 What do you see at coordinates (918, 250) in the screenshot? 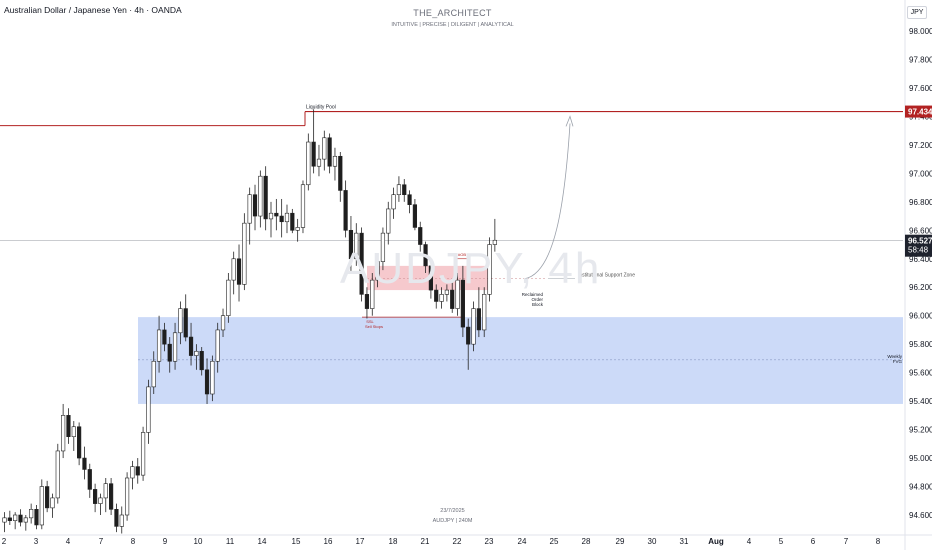
I see `bar-countdown: 58:48` at bounding box center [918, 250].